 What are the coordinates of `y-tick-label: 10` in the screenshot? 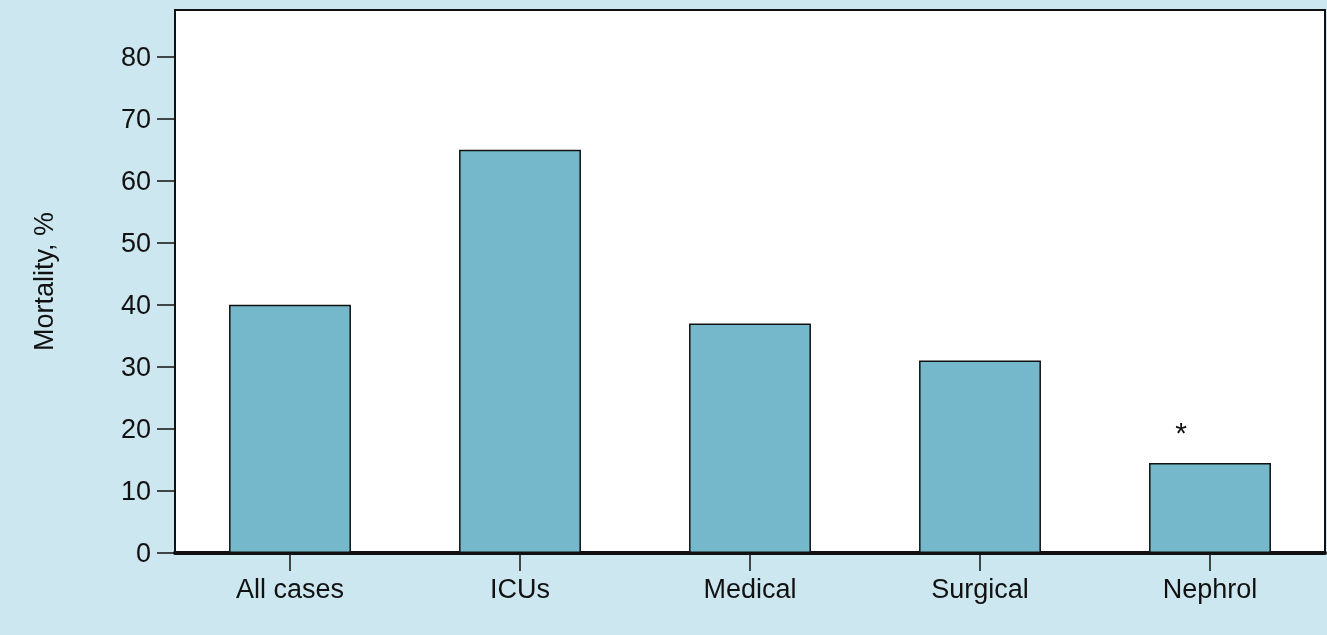 It's located at (135, 490).